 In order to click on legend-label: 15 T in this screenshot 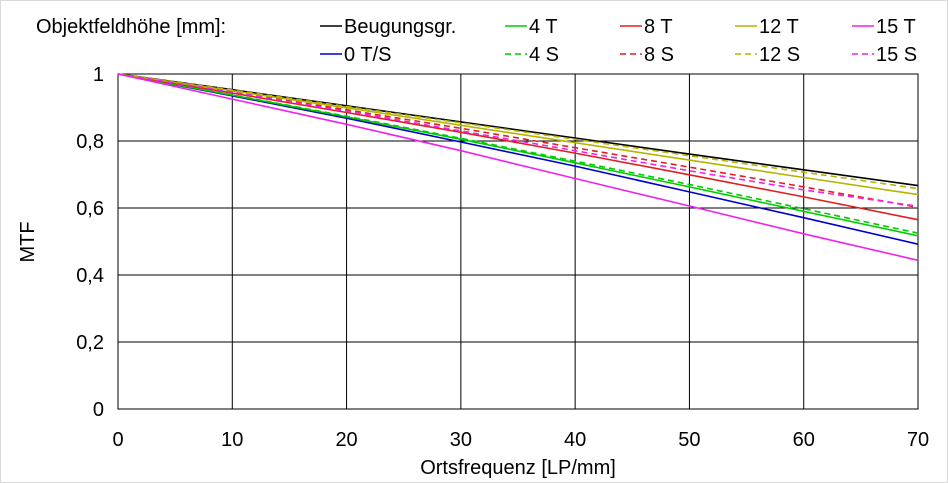, I will do `click(896, 27)`.